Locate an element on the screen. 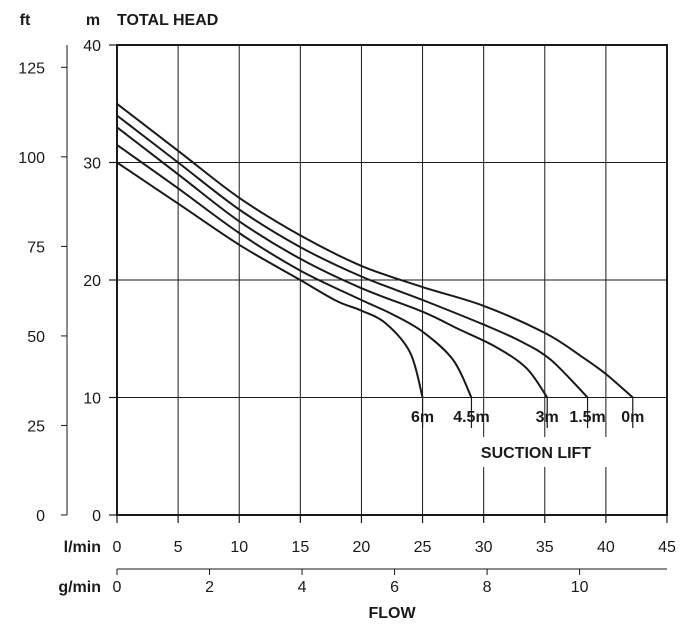 This screenshot has height=624, width=689. chart-title: TOTAL HEAD is located at coordinates (167, 20).